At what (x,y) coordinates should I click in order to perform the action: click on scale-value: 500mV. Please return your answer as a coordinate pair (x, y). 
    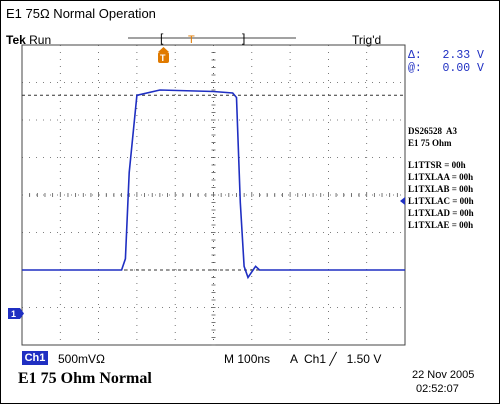
    Looking at the image, I should click on (77, 359).